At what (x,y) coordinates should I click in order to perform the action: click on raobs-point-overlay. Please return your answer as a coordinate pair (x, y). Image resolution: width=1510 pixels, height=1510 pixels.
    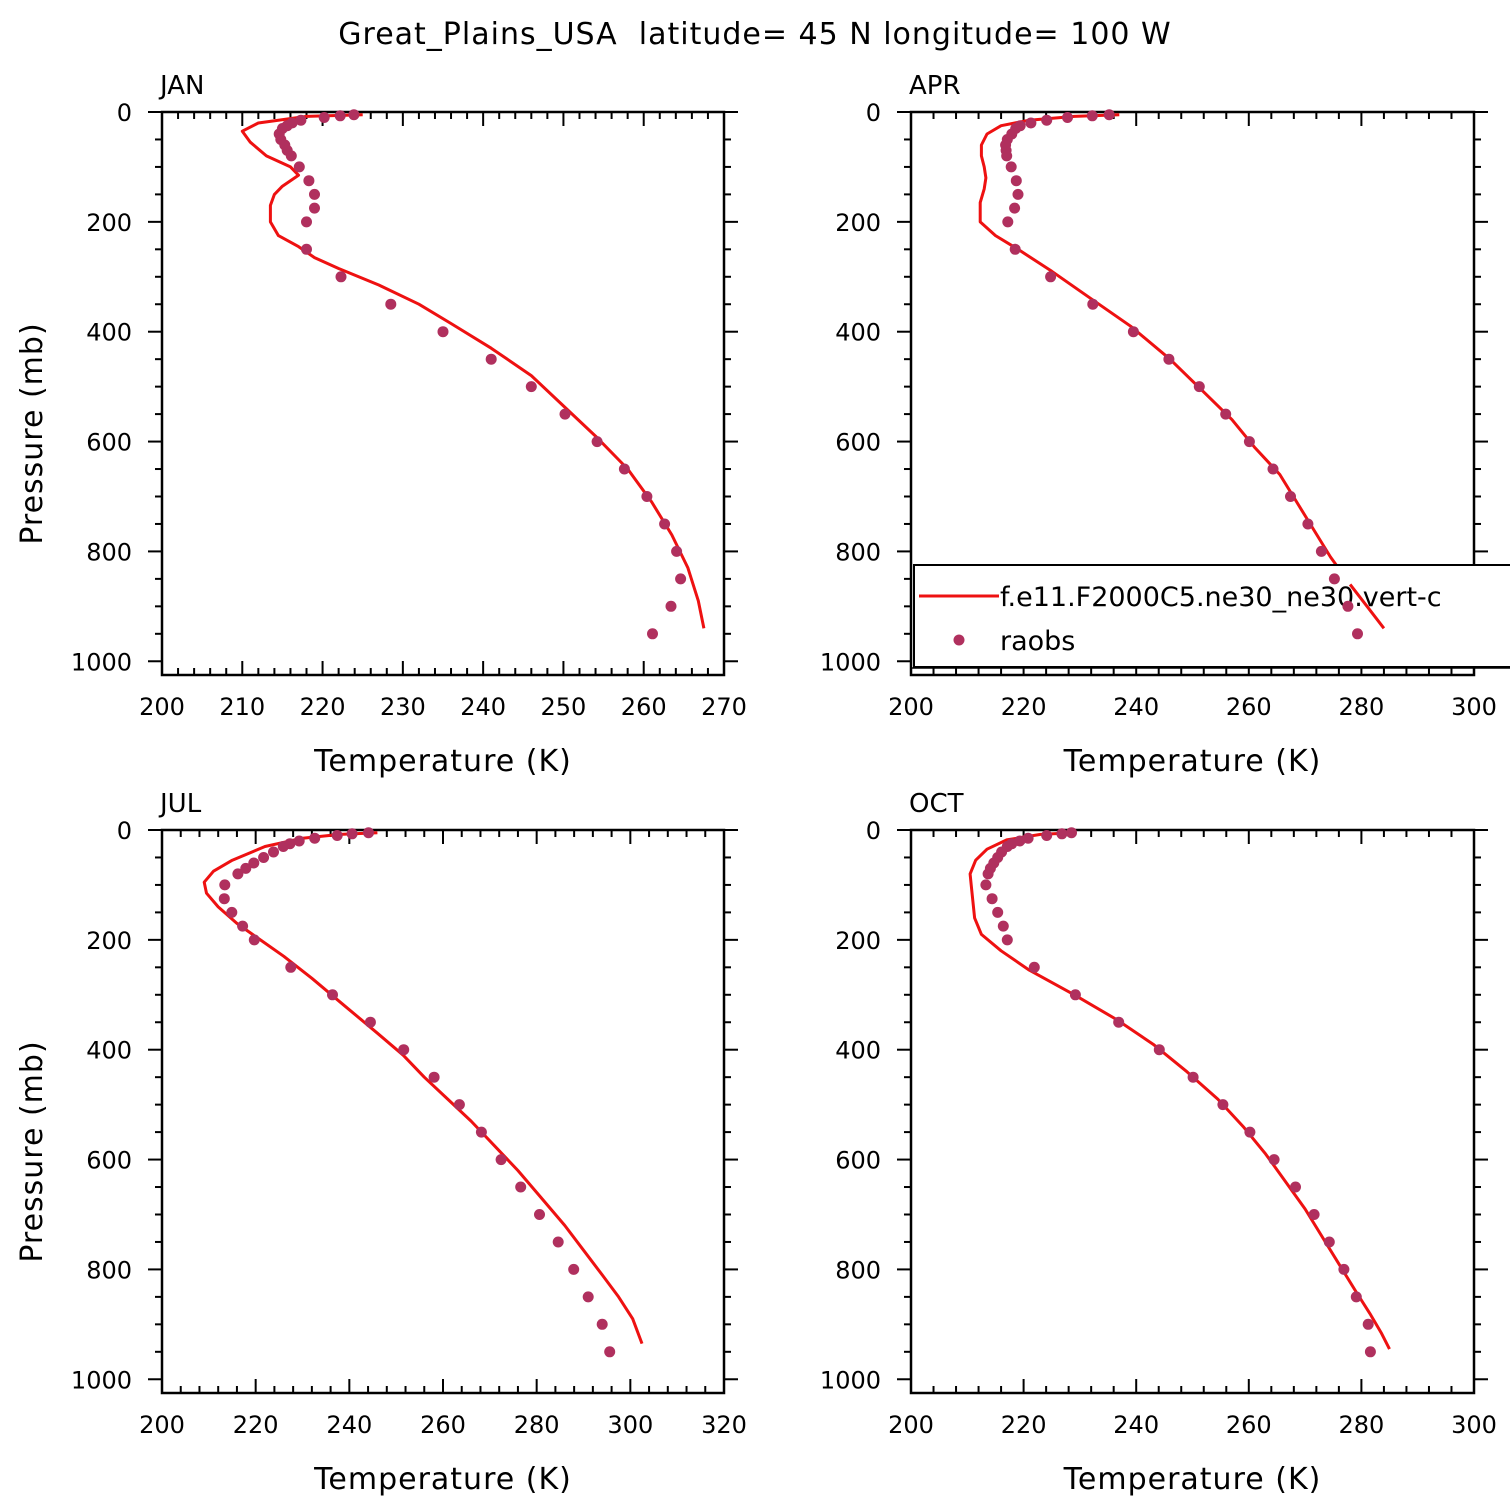
    Looking at the image, I should click on (1357, 634).